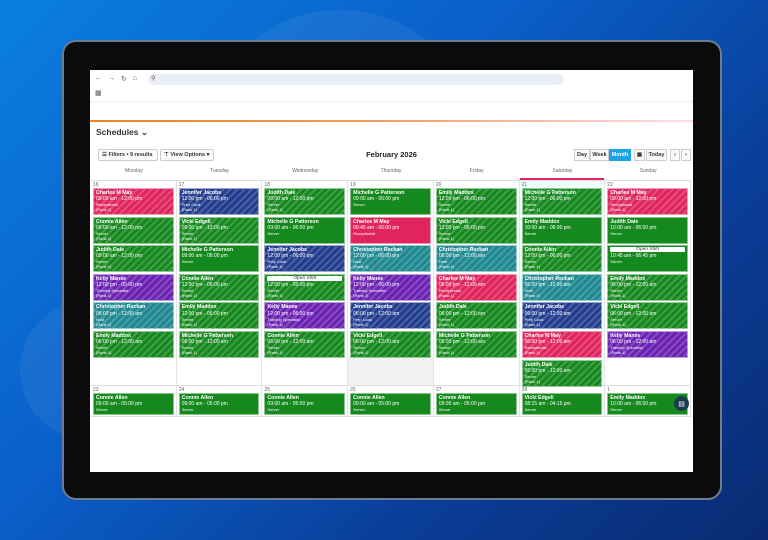 The width and height of the screenshot is (768, 540). Describe the element at coordinates (128, 155) in the screenshot. I see `filters-button: ☰ Filters • 9 results` at that location.